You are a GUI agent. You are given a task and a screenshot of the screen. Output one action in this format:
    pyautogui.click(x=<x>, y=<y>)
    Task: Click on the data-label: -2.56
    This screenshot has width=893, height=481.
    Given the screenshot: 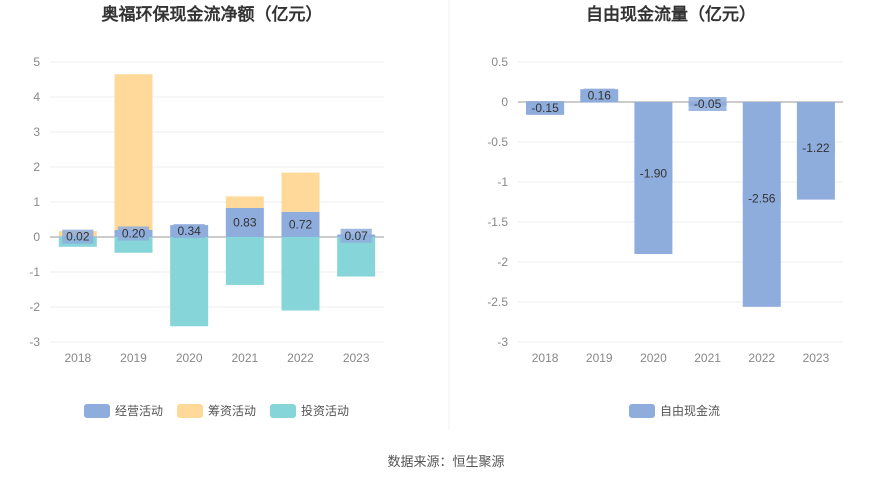 What is the action you would take?
    pyautogui.click(x=762, y=198)
    